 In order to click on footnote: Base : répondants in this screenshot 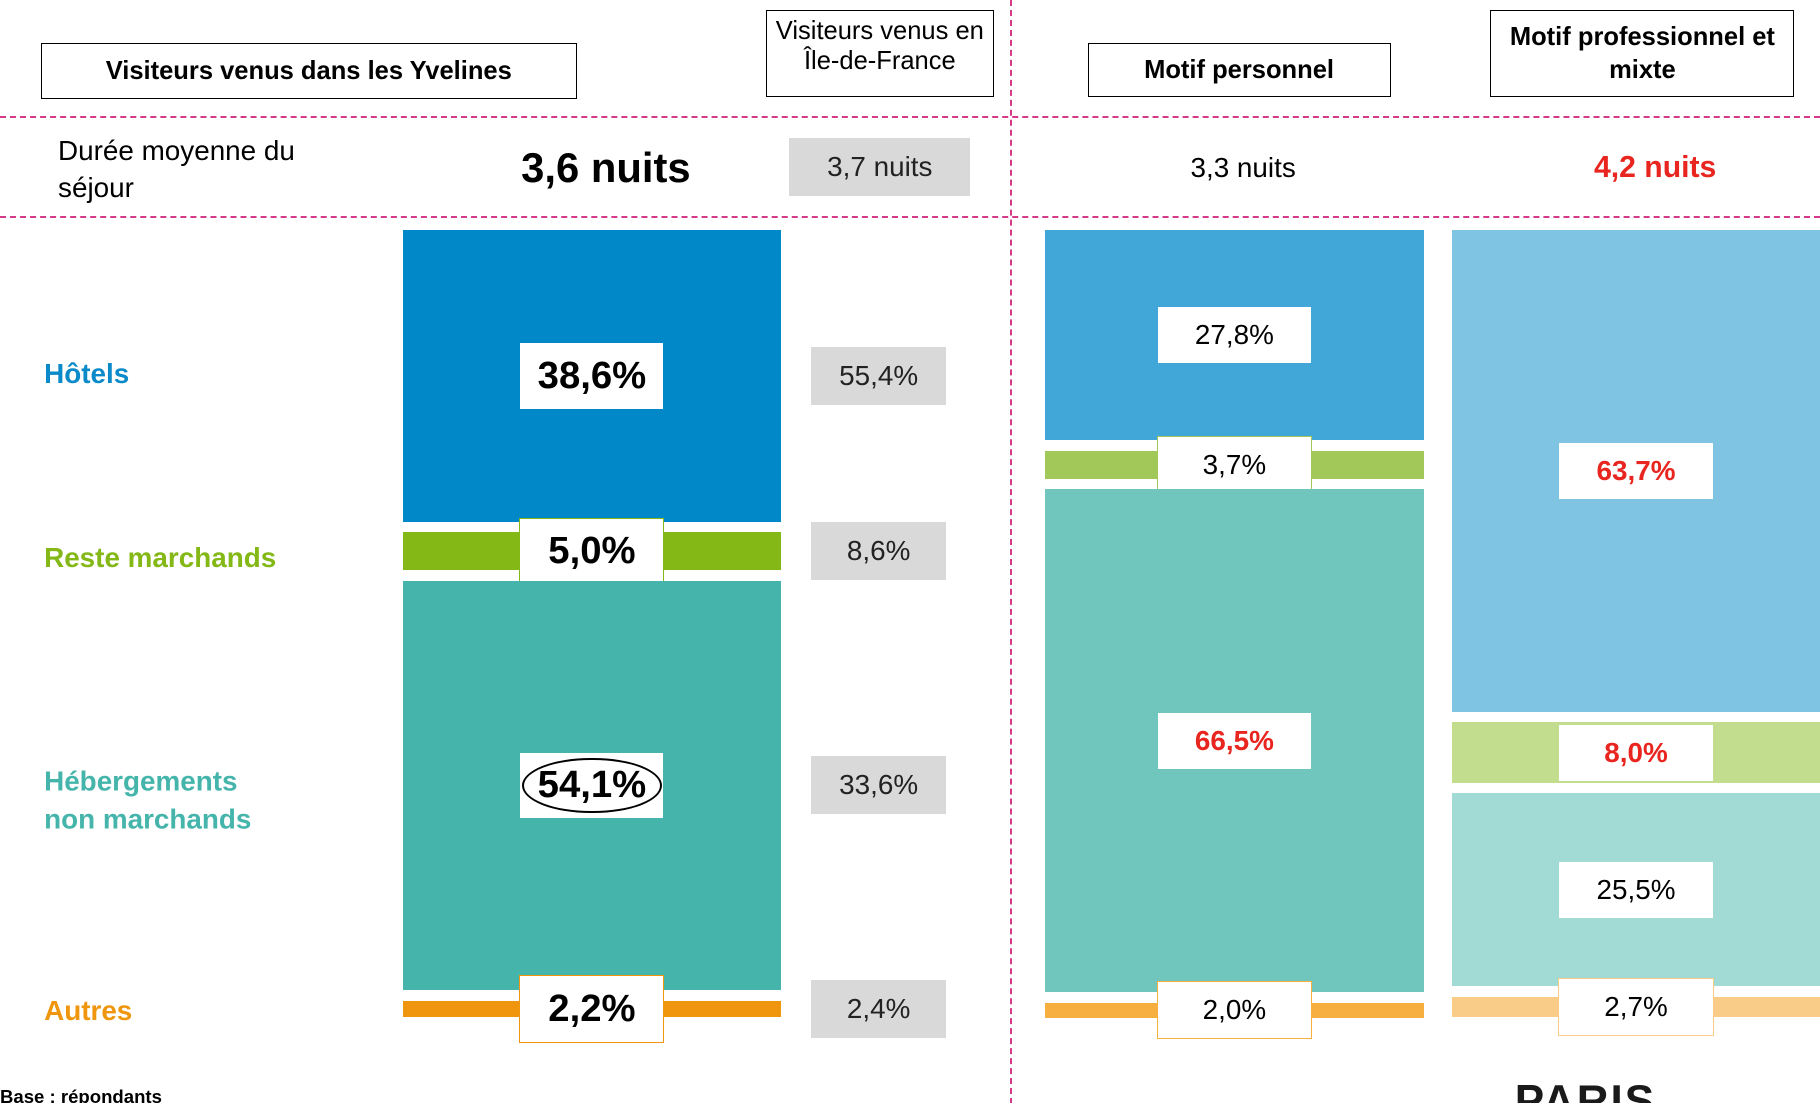, I will do `click(81, 1094)`.